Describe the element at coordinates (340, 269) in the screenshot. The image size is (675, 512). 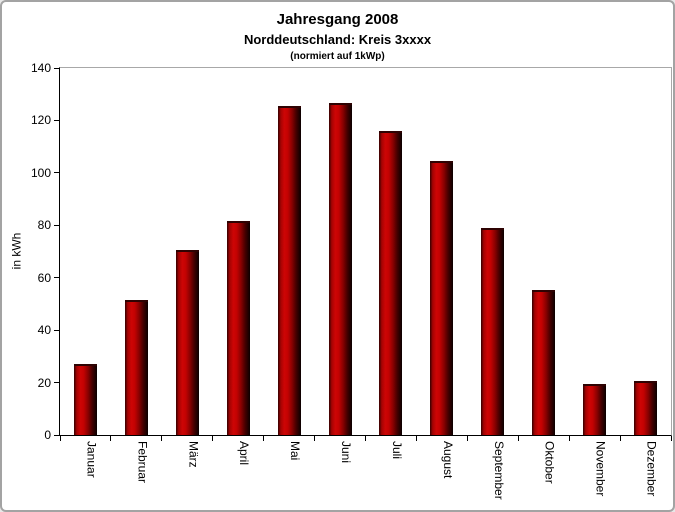
I see `bar-juni` at that location.